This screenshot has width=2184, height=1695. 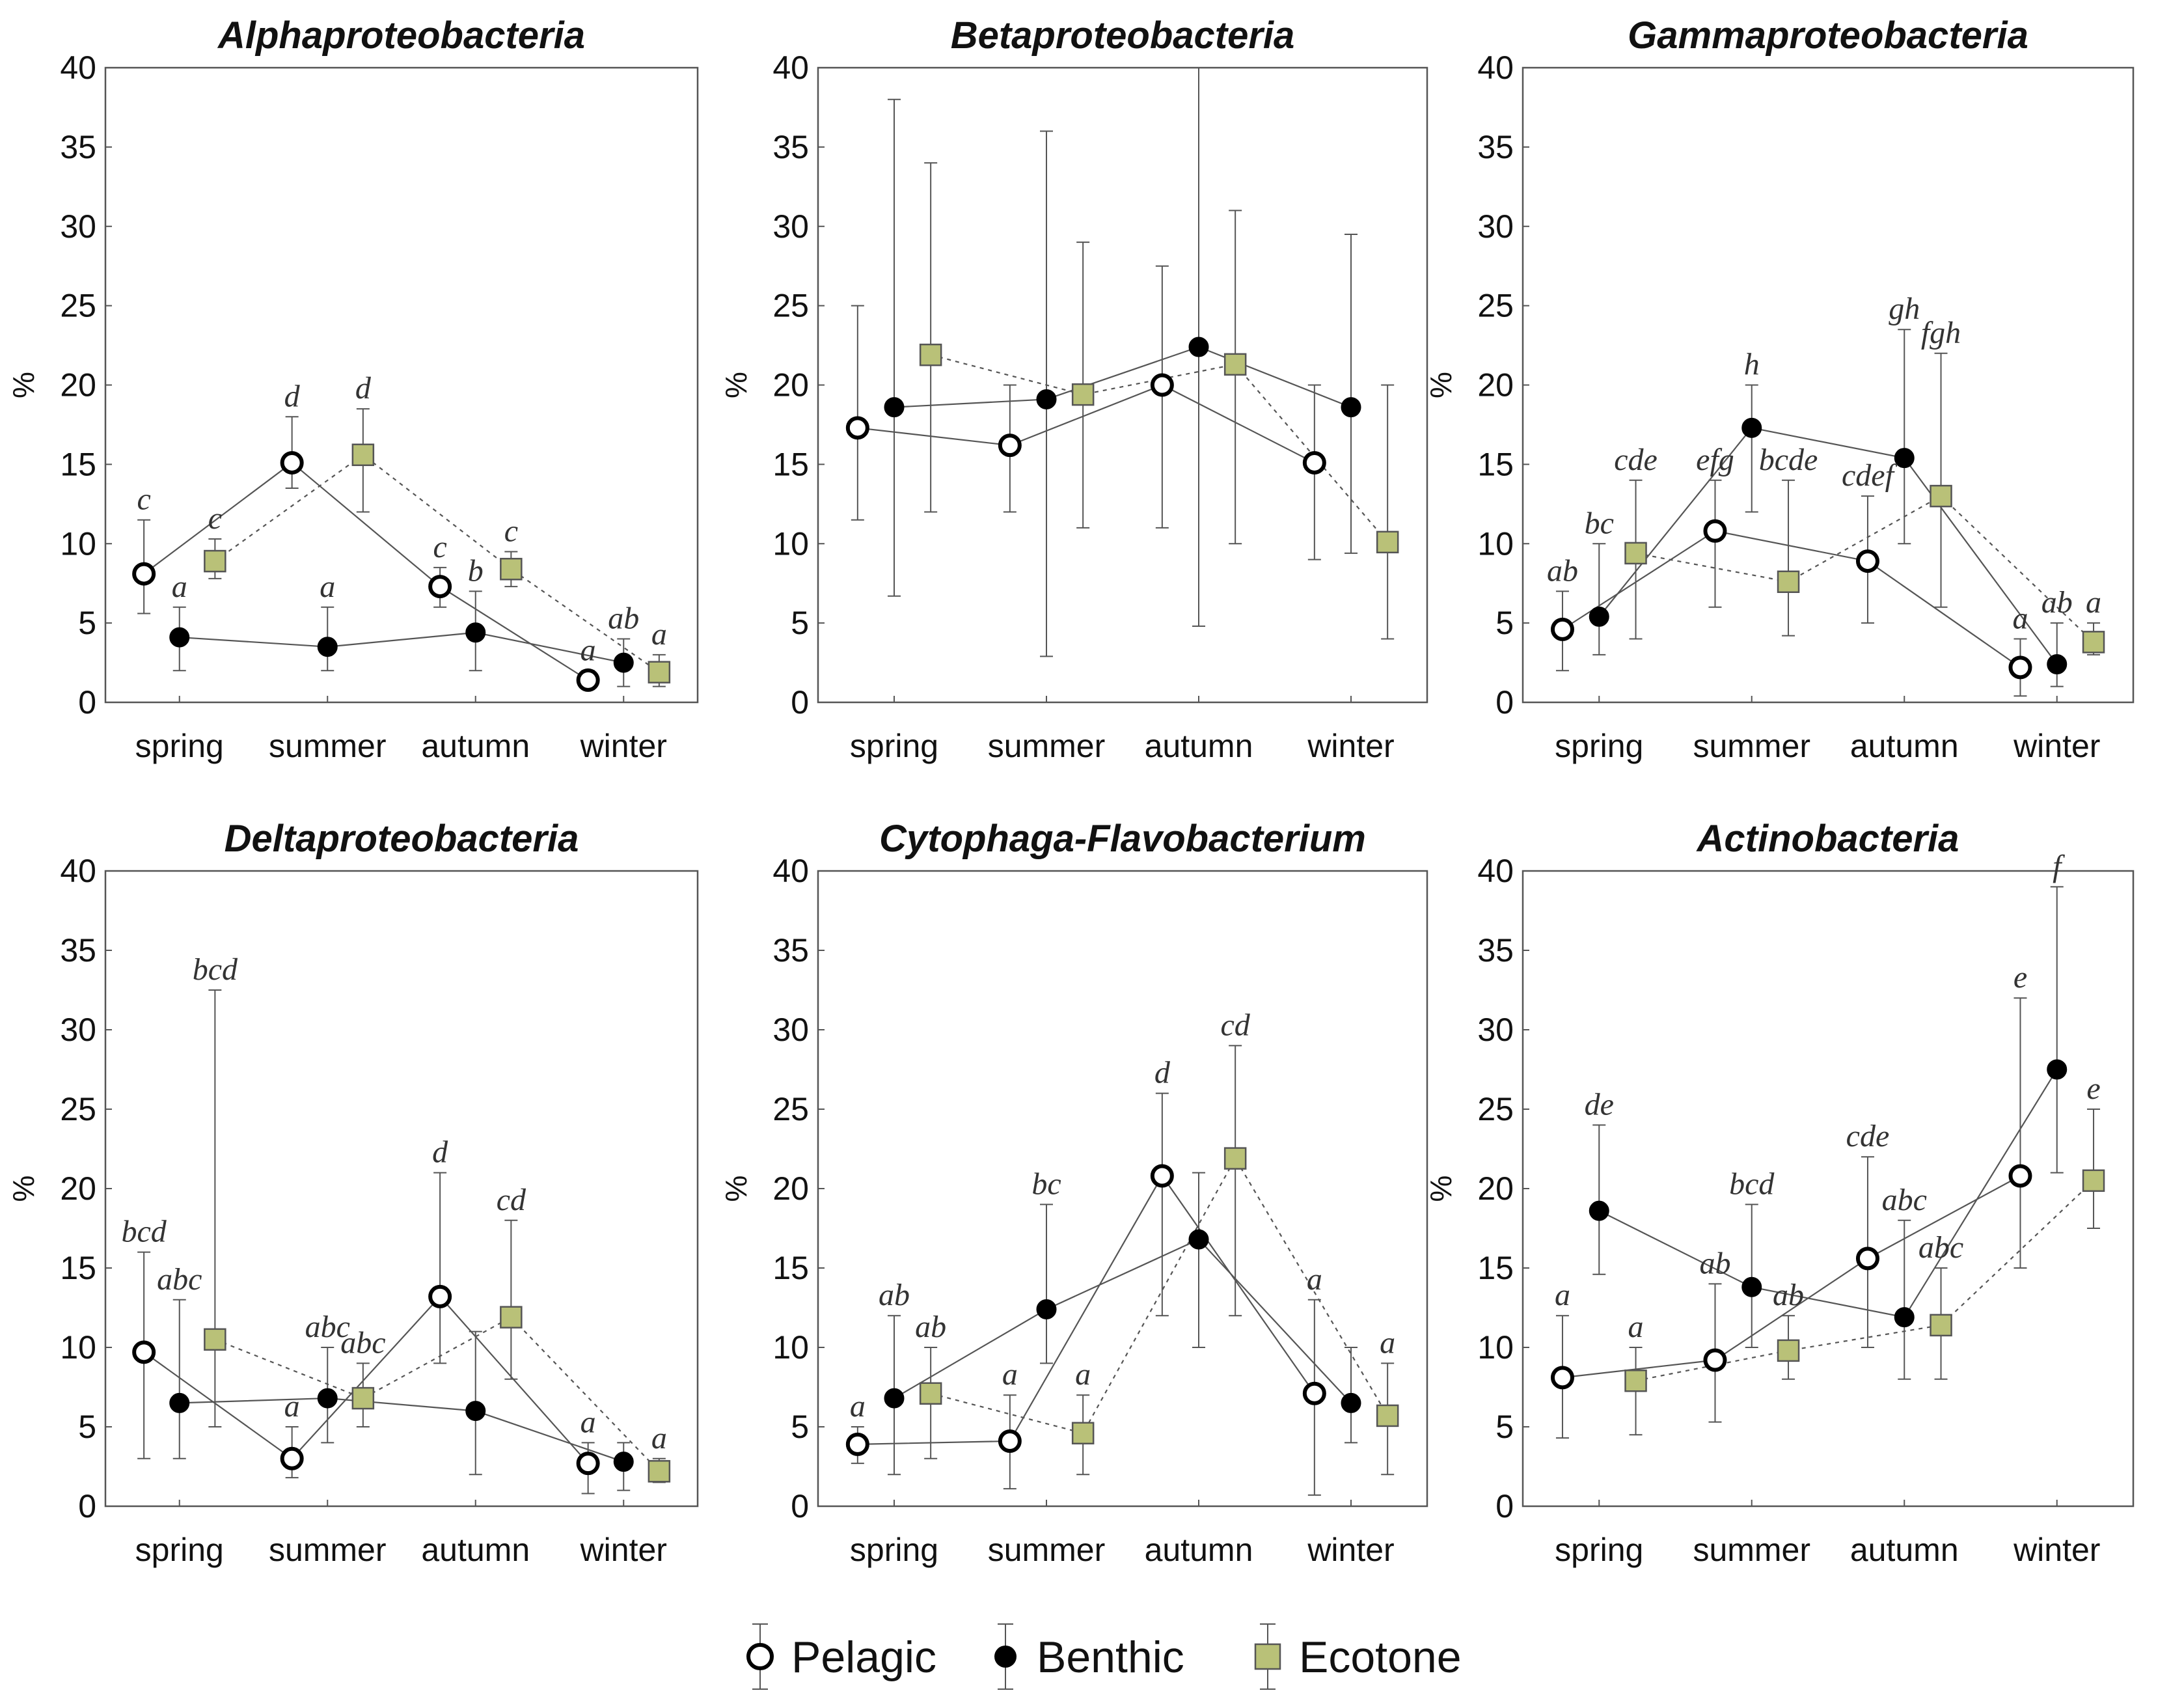 I want to click on y-tick-label: 0, so click(x=1505, y=703).